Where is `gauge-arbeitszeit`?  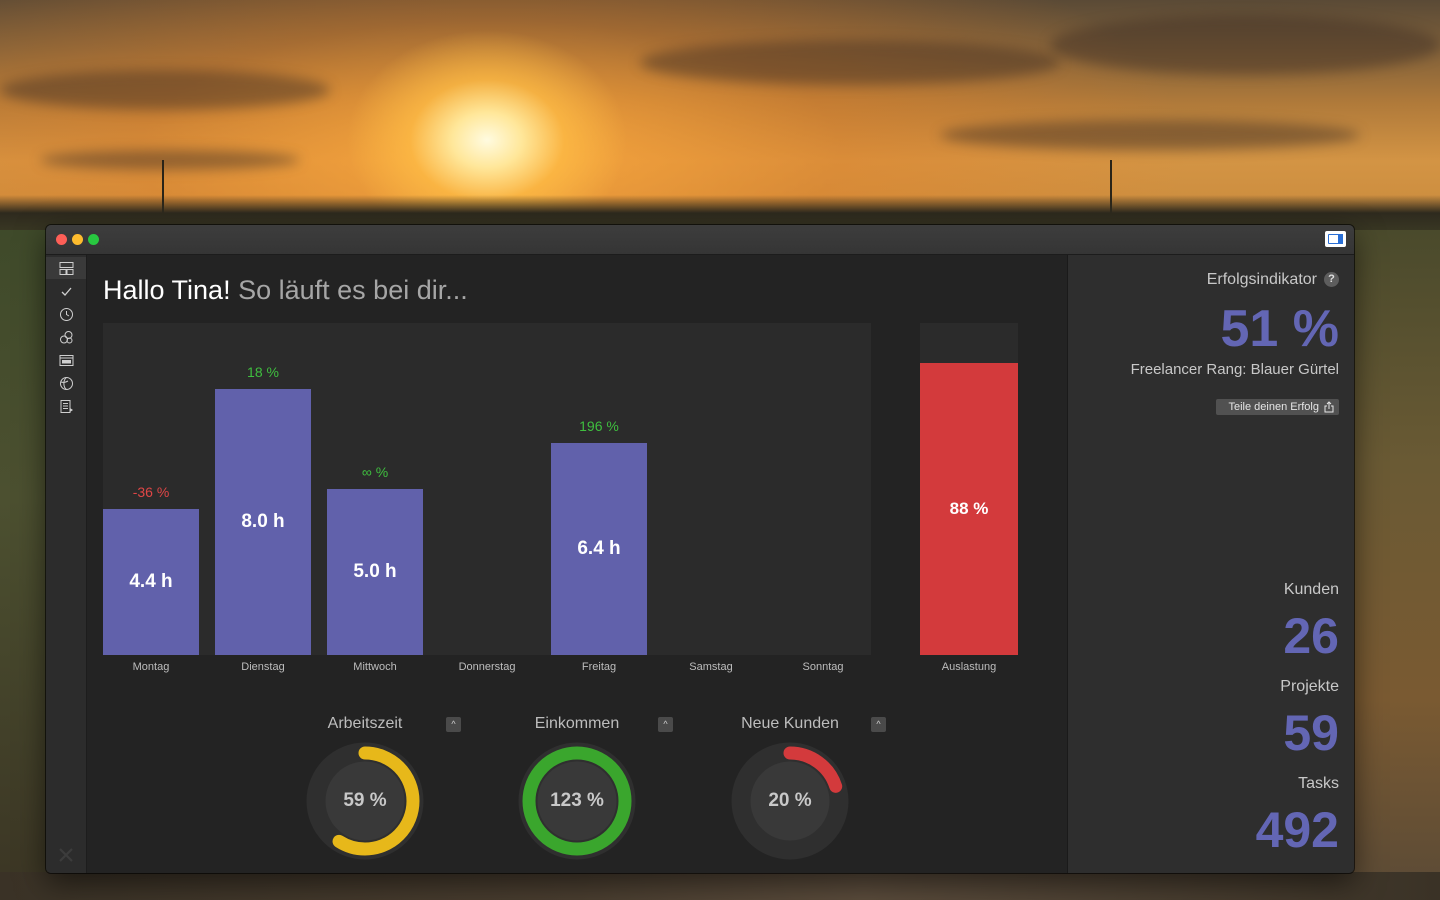 gauge-arbeitszeit is located at coordinates (365, 801).